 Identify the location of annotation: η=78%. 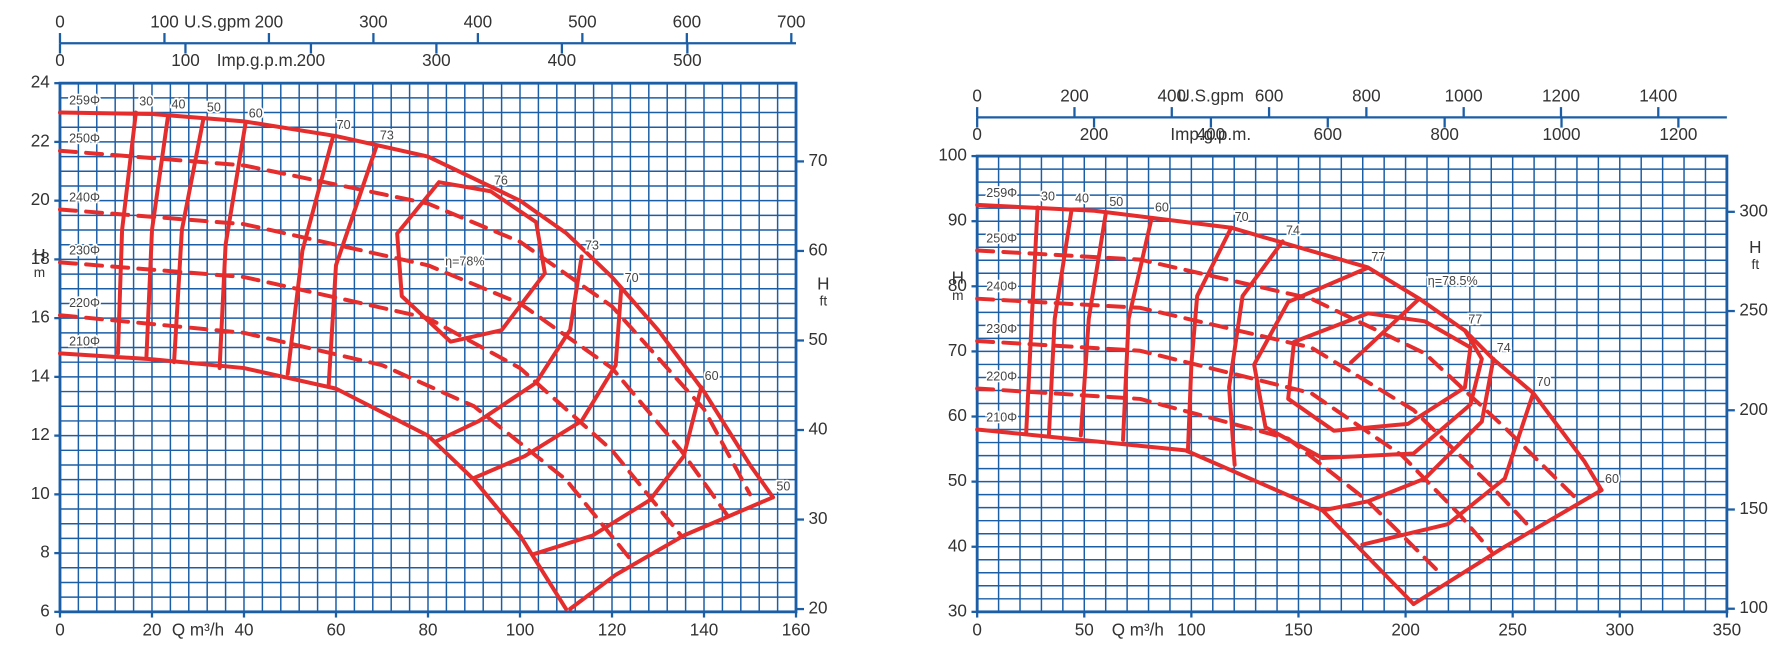
(464, 262).